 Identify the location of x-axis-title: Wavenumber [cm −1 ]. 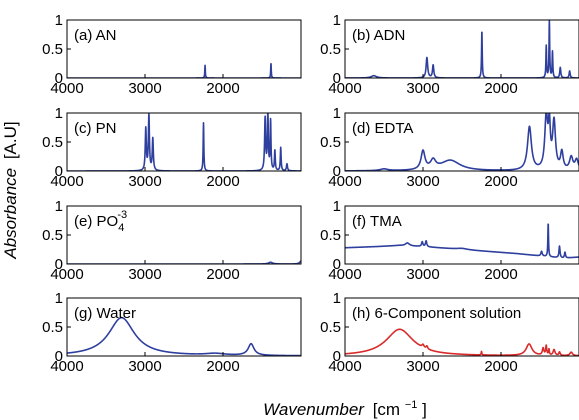
(345, 406).